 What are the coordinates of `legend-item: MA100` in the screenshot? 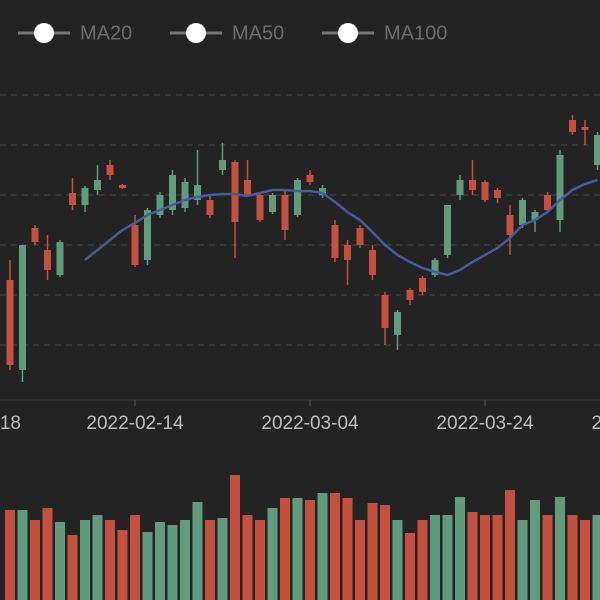 It's located at (384, 33).